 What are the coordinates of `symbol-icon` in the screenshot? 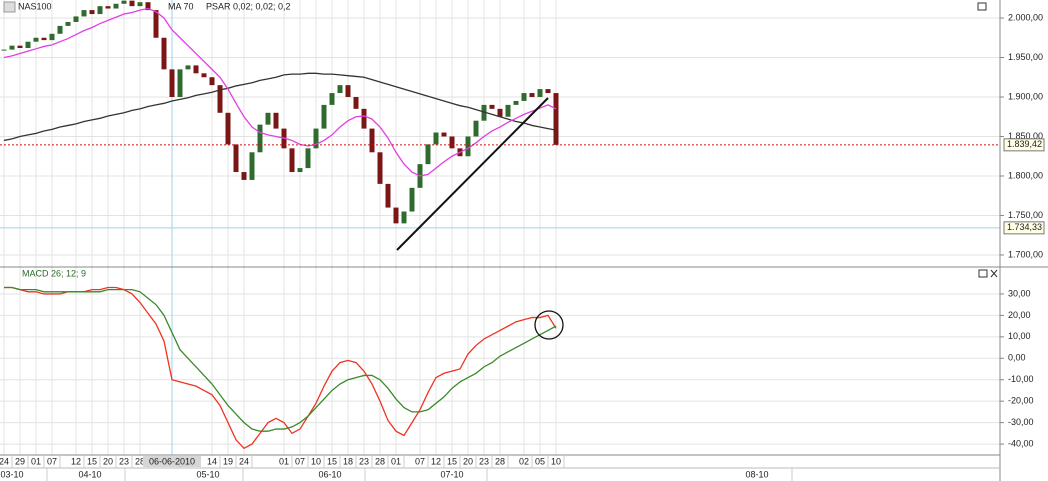 It's located at (9, 7).